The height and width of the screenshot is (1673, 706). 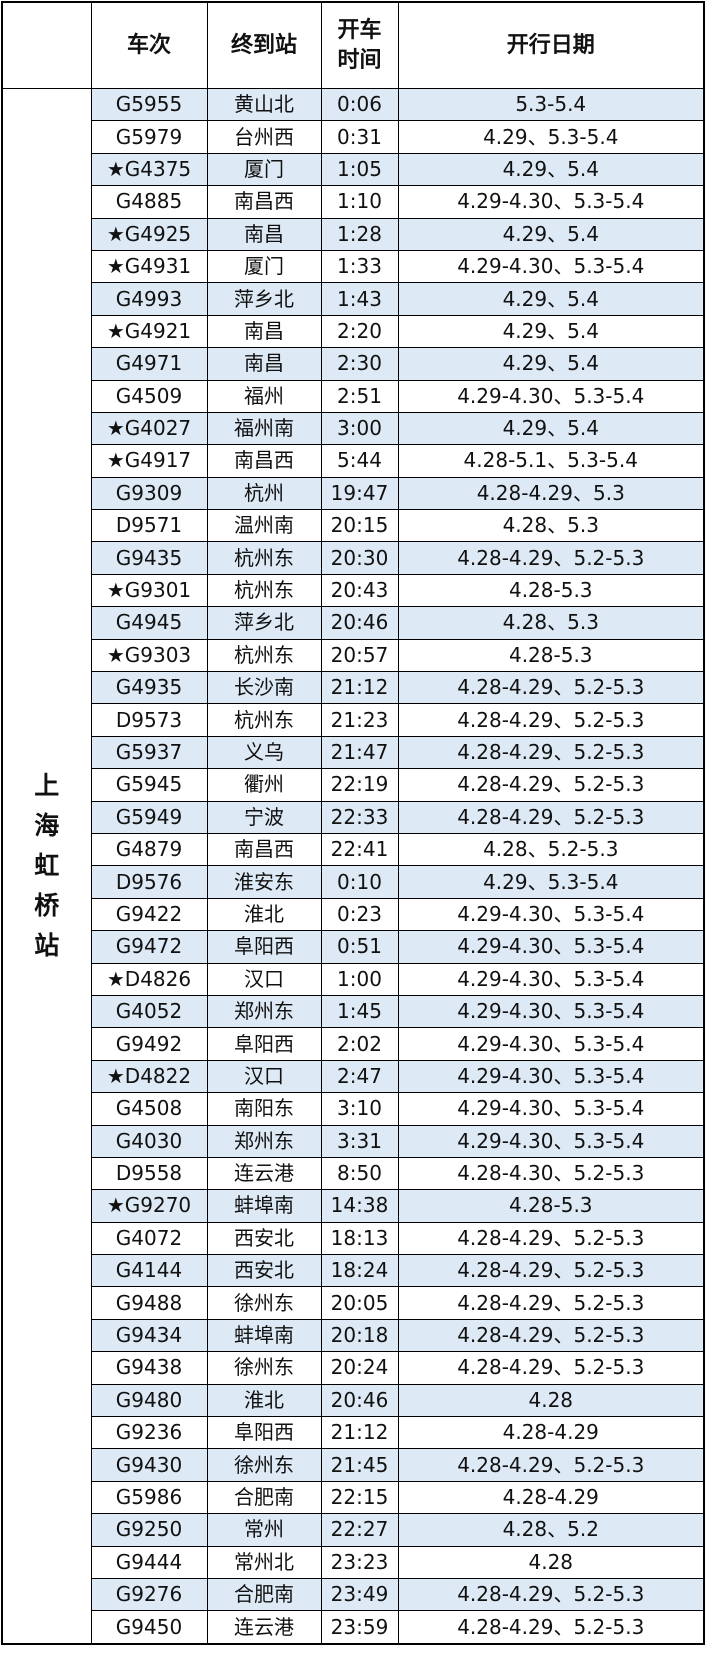 I want to click on header-row: 车次 终到站 开车 时间 开行日期, so click(x=353, y=45).